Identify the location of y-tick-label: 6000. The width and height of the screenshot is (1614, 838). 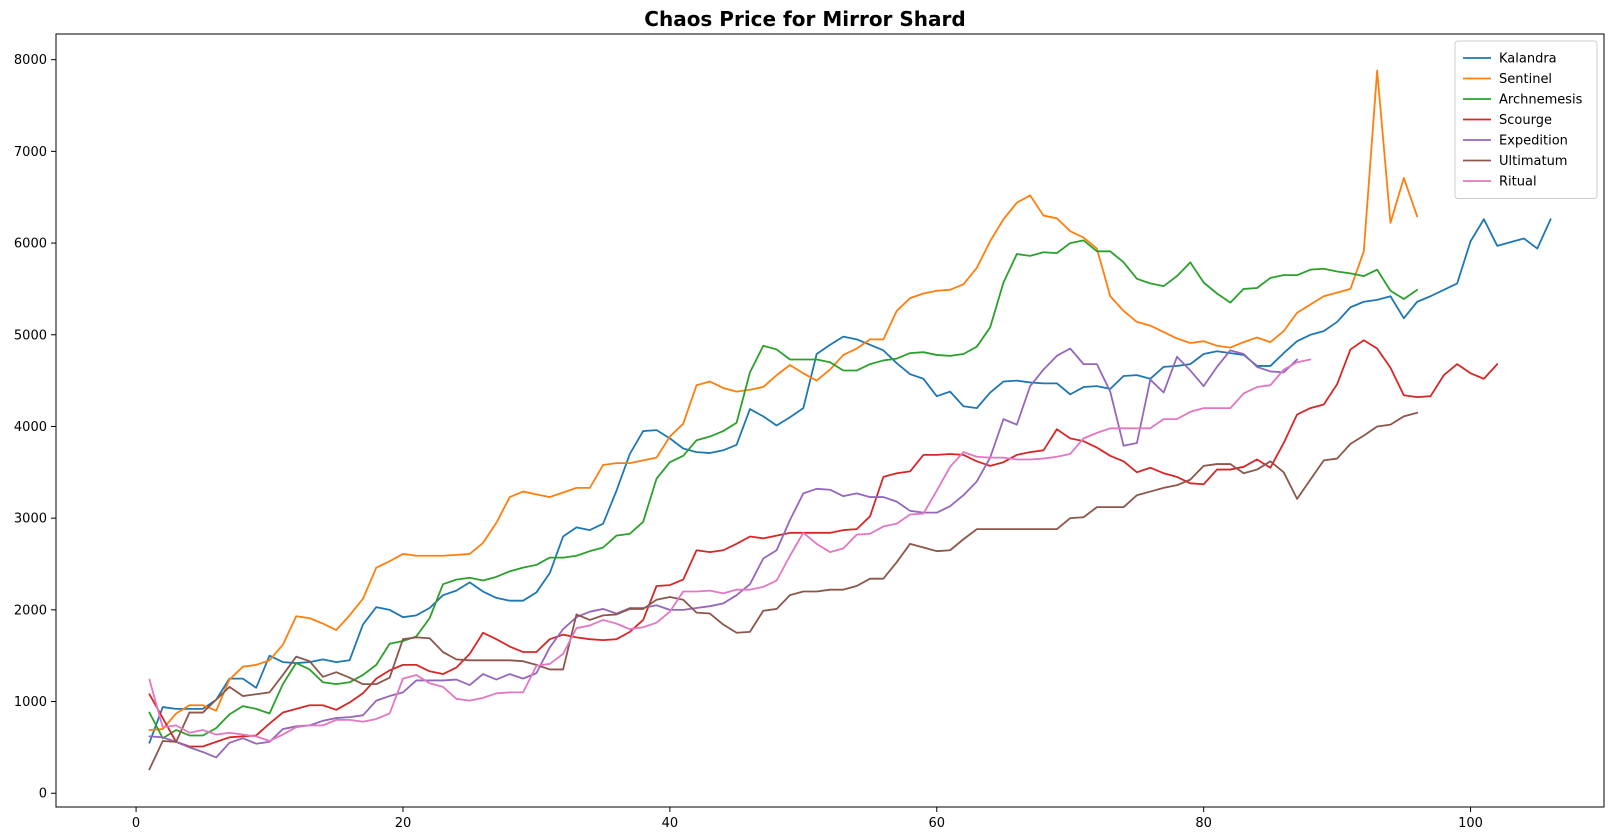
(30, 244).